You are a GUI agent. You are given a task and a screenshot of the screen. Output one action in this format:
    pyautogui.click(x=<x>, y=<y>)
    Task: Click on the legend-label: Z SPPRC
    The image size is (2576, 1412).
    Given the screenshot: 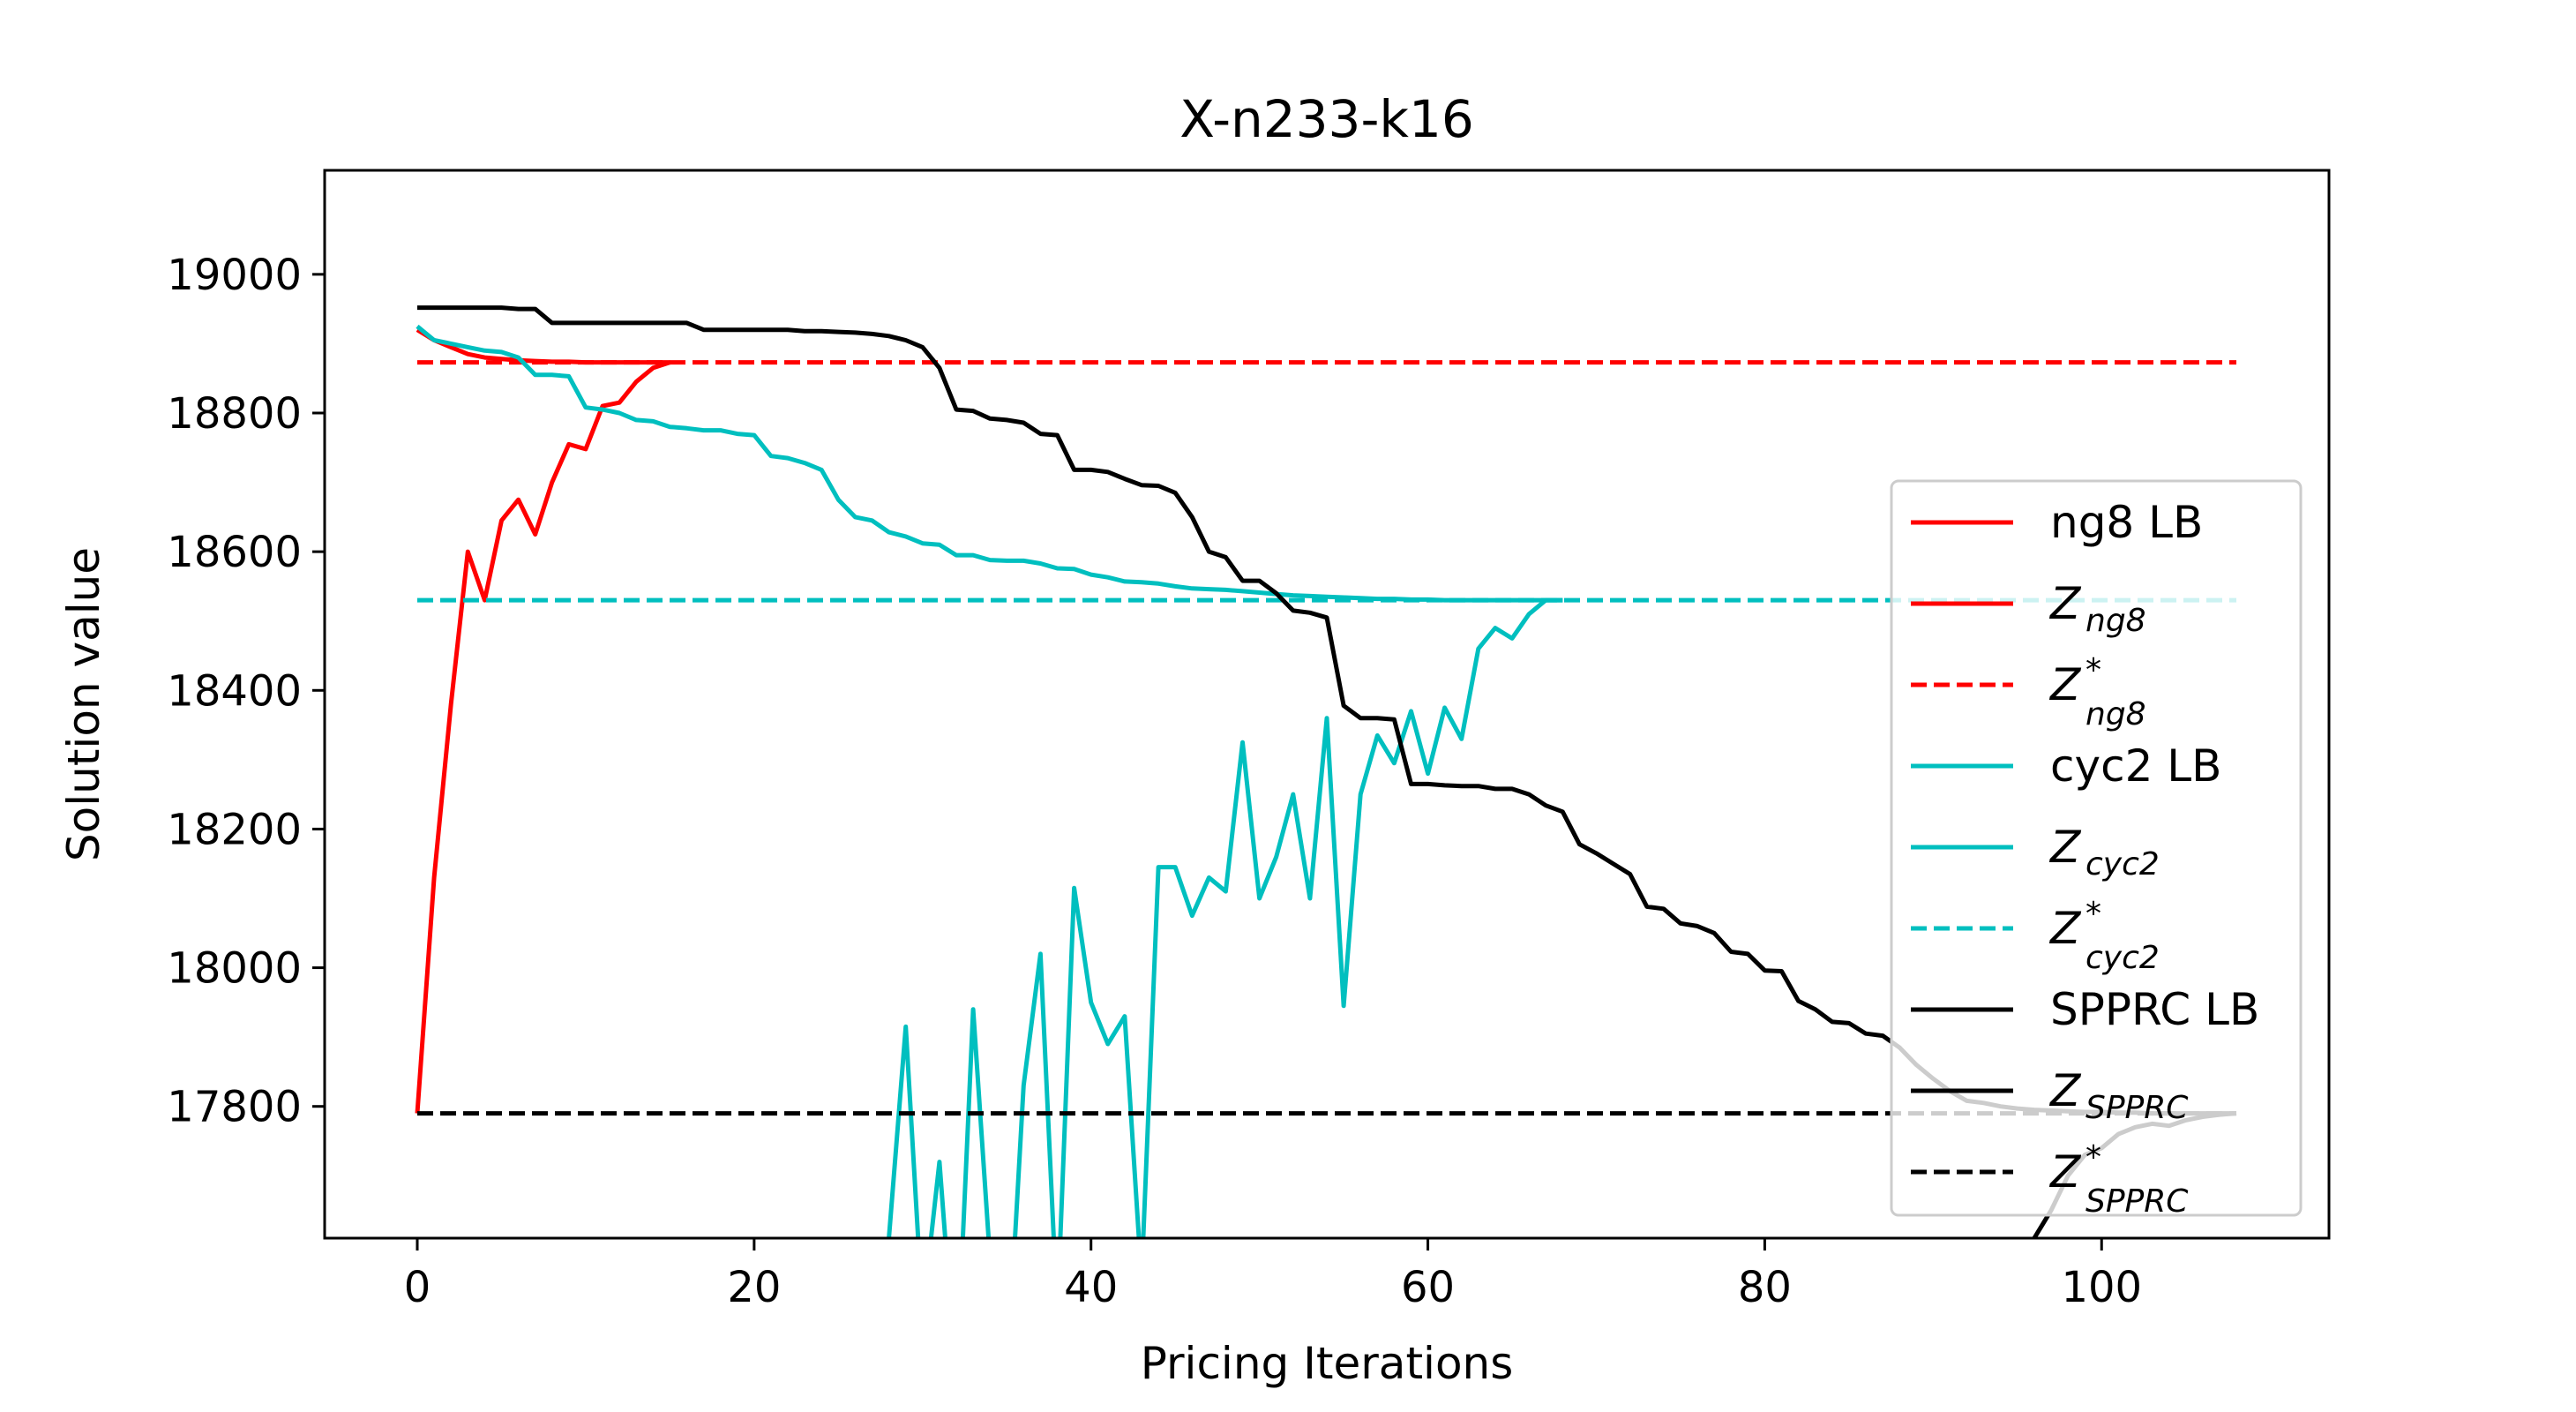 What is the action you would take?
    pyautogui.click(x=2118, y=1095)
    